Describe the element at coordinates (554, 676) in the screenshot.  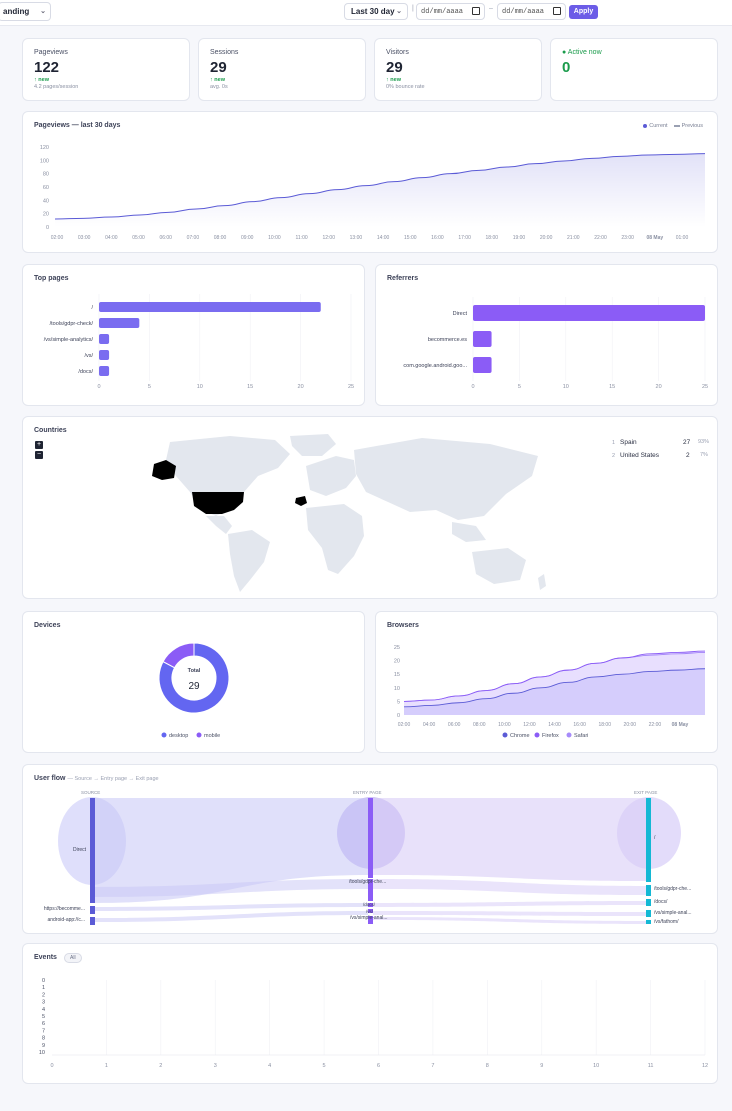
I see `series-line-firefox` at that location.